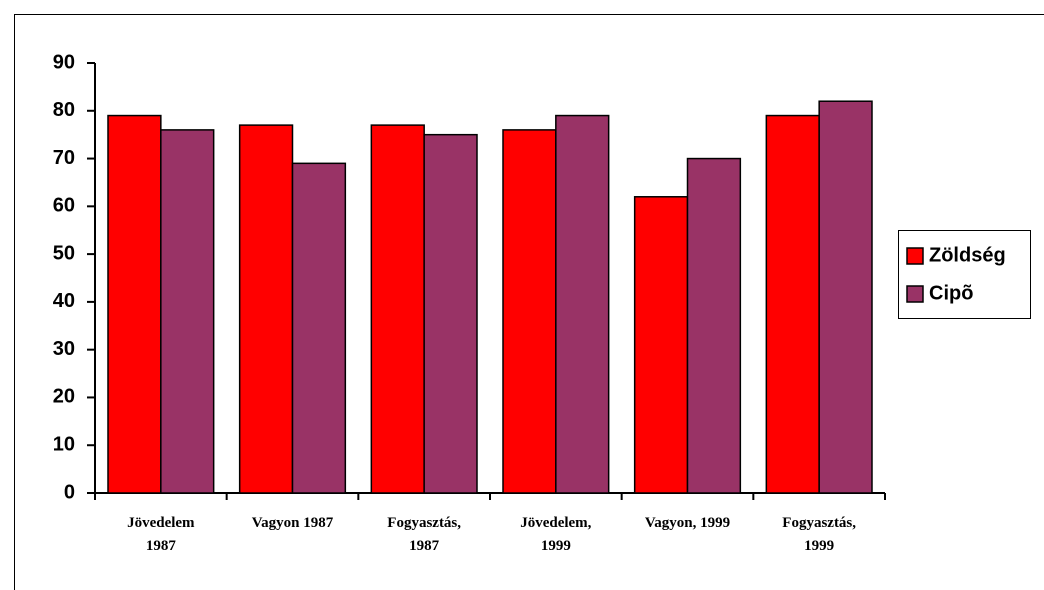 This screenshot has width=1044, height=590. What do you see at coordinates (424, 534) in the screenshot?
I see `x-tick-label: Fogyasztás, 1987` at bounding box center [424, 534].